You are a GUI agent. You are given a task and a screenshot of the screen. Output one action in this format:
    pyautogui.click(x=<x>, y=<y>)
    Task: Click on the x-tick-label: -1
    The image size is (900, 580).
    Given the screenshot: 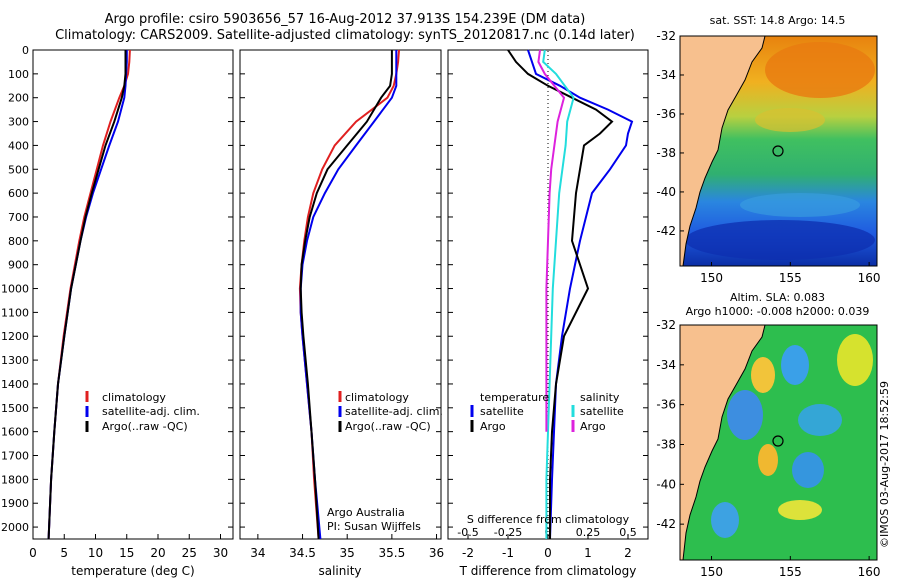 What is the action you would take?
    pyautogui.click(x=508, y=553)
    